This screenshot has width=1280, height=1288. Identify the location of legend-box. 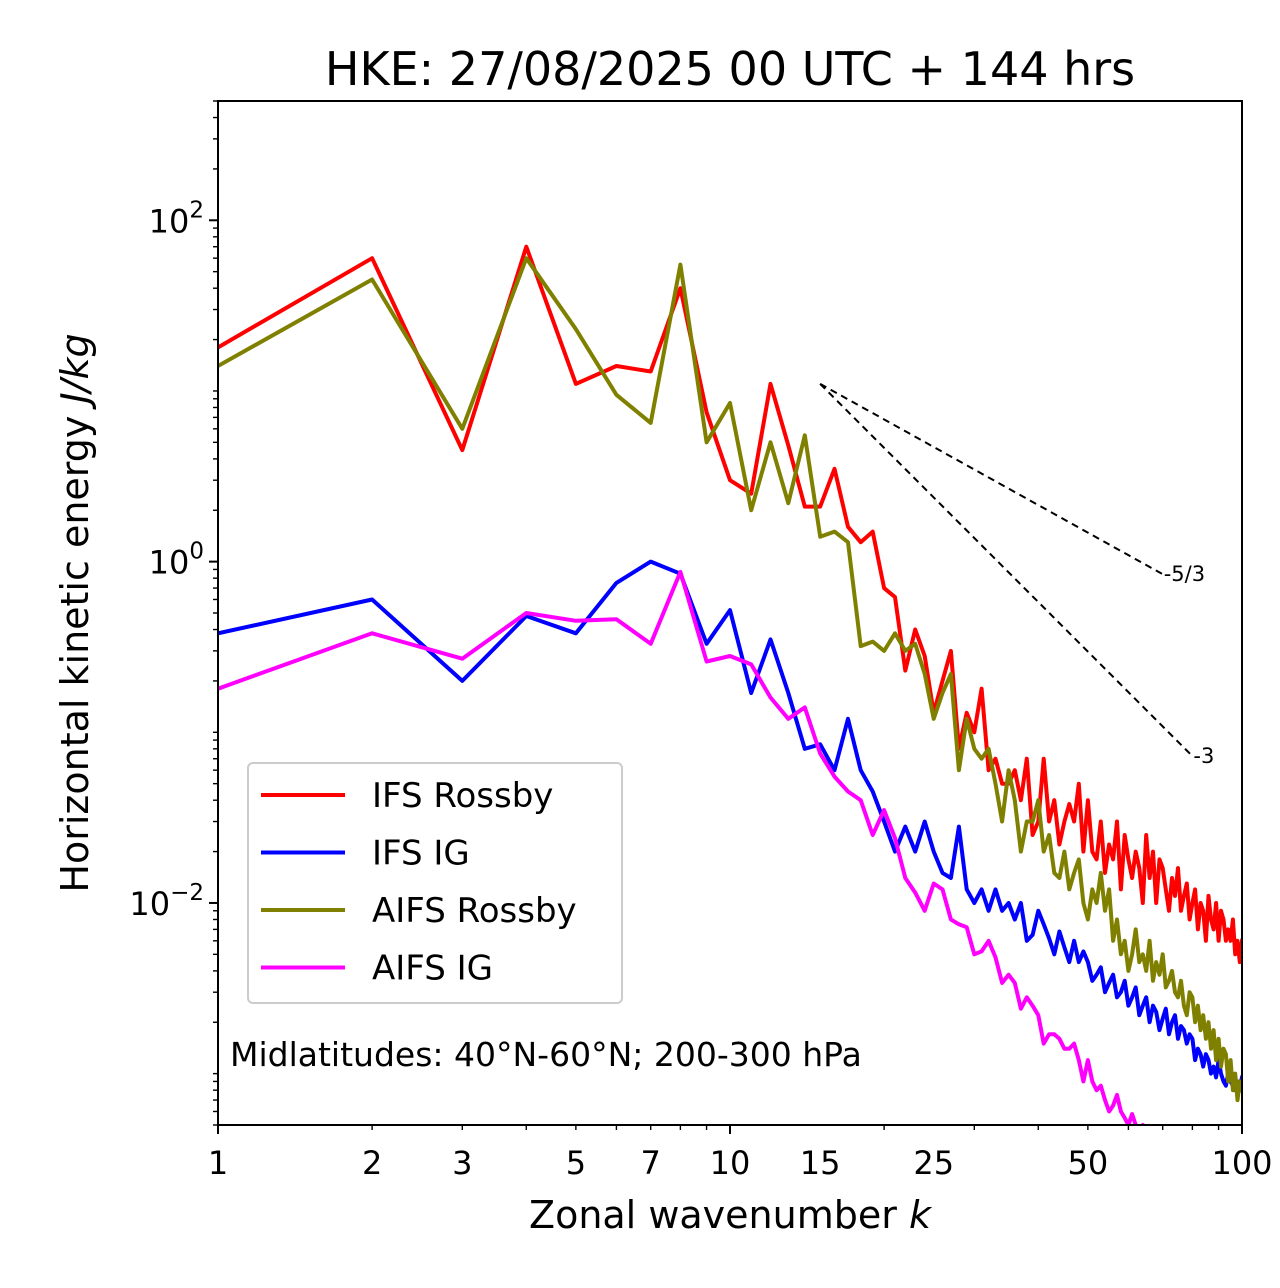
(435, 883).